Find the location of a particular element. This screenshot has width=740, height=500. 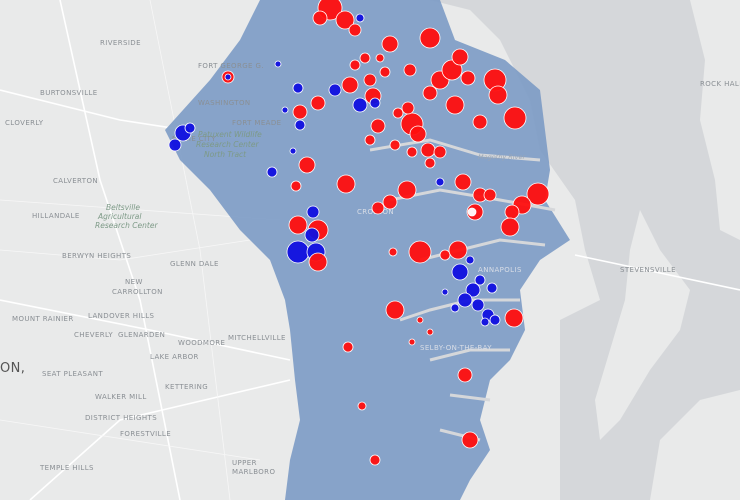

place-label: GLENARDEN is located at coordinates (141, 335).